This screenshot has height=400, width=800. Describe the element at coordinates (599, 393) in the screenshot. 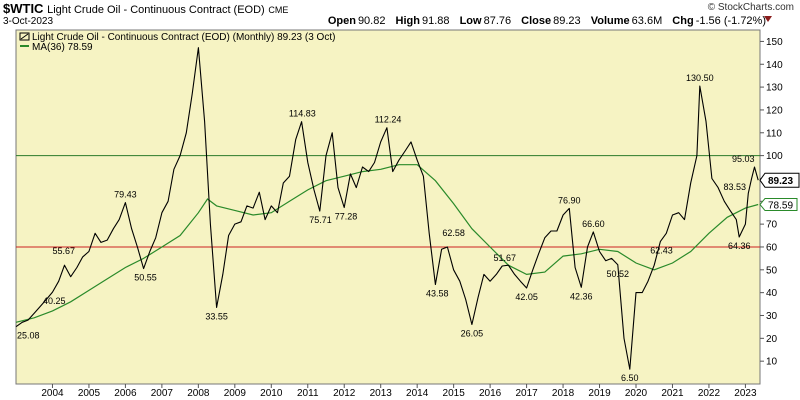

I see `x-tick-label: 2019` at that location.